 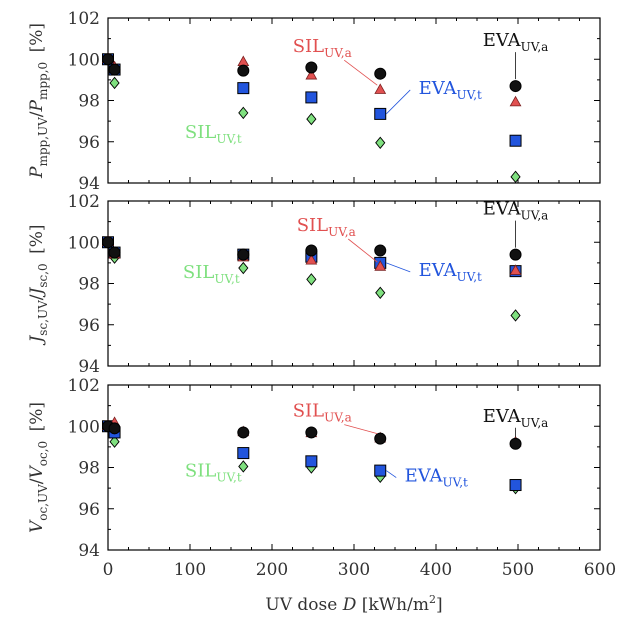 What do you see at coordinates (600, 570) in the screenshot?
I see `x-tick-label: 600` at bounding box center [600, 570].